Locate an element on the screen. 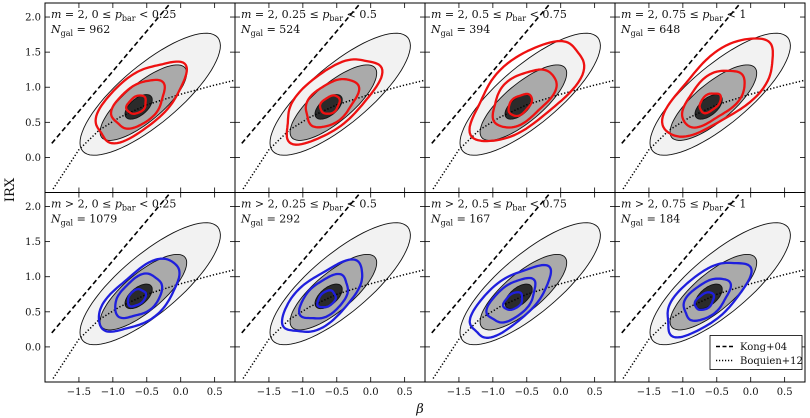 This screenshot has height=418, width=810. panel-frame is located at coordinates (710, 287).